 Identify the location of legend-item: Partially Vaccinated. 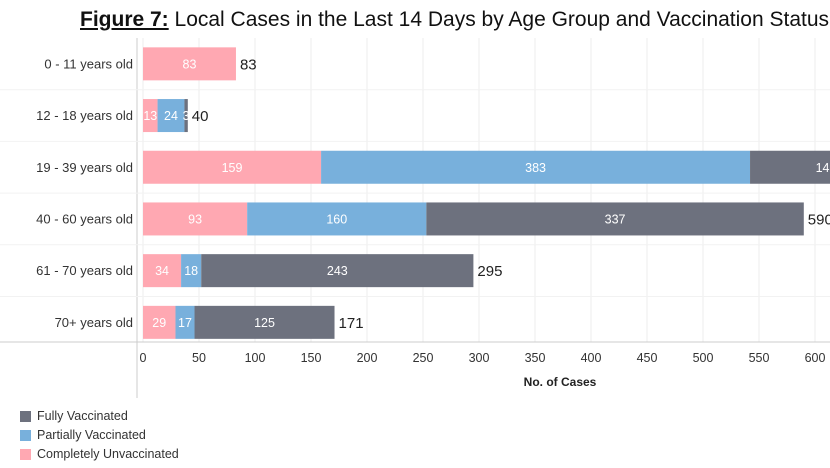
(83, 435).